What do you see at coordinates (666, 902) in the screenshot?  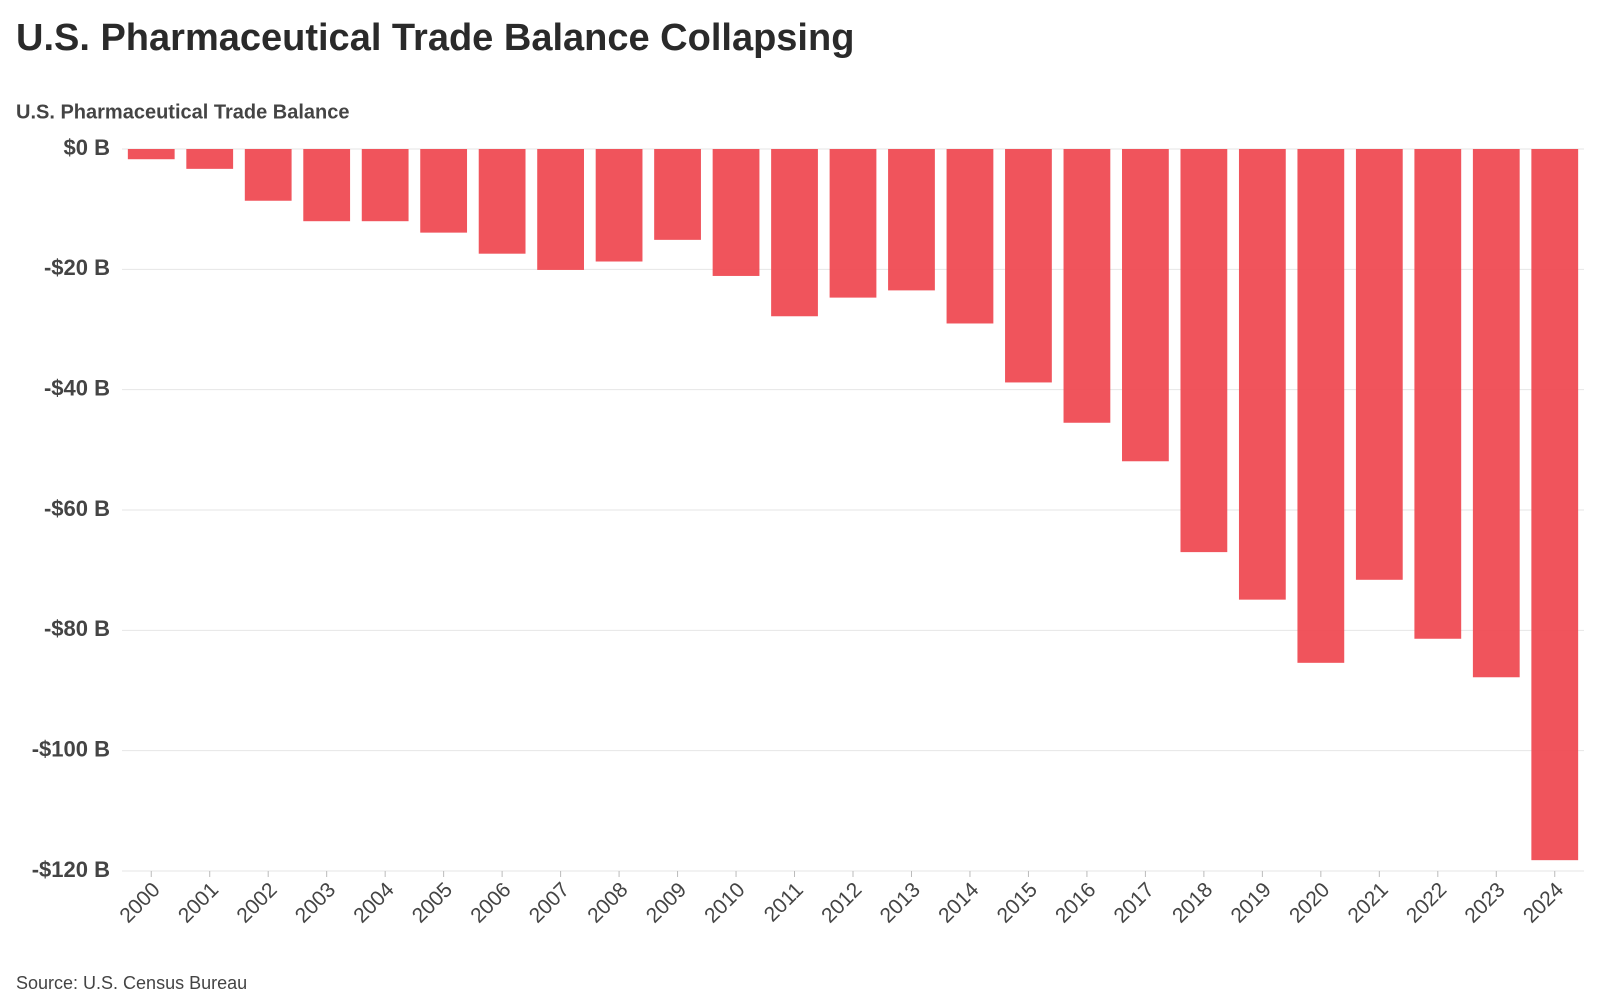 I see `x-tick-label: 2009` at bounding box center [666, 902].